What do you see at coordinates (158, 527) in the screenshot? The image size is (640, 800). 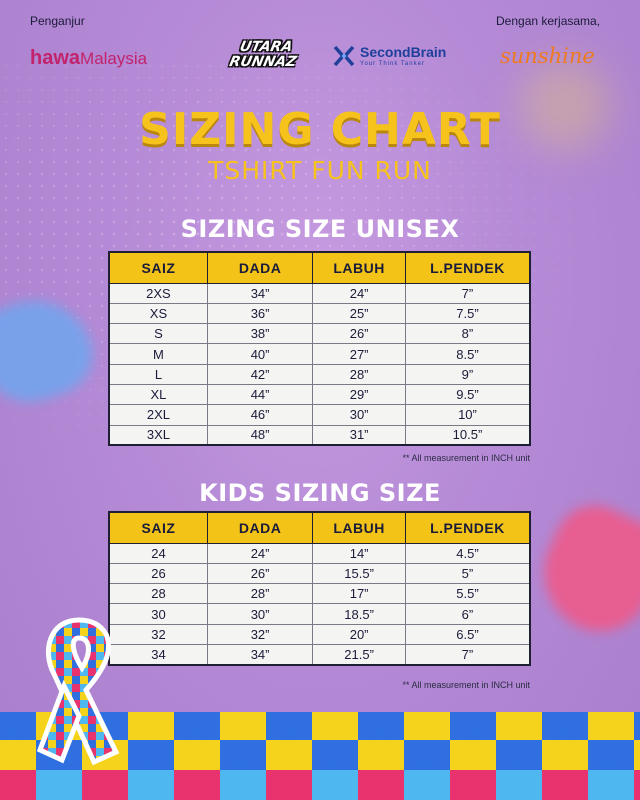 I see `column-header-saiz: SAIZ` at bounding box center [158, 527].